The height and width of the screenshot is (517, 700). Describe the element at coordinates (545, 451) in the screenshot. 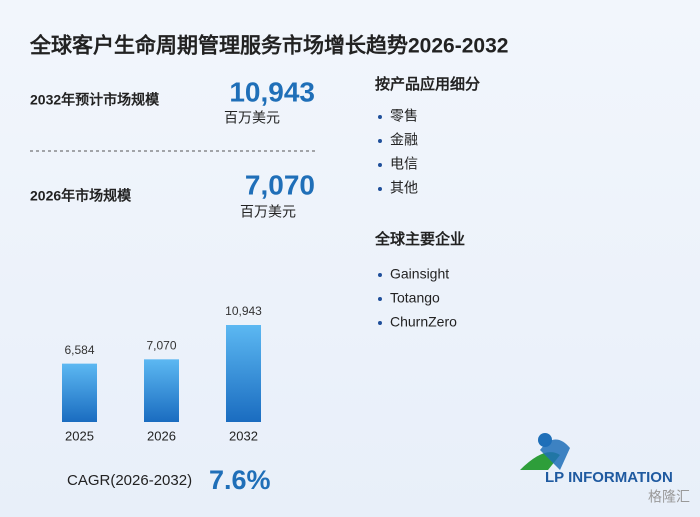

I see `logo` at that location.